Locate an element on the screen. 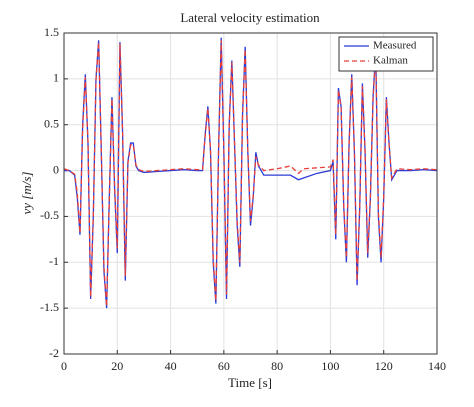 The height and width of the screenshot is (407, 474). y-tick-label: 0.5 is located at coordinates (51, 123).